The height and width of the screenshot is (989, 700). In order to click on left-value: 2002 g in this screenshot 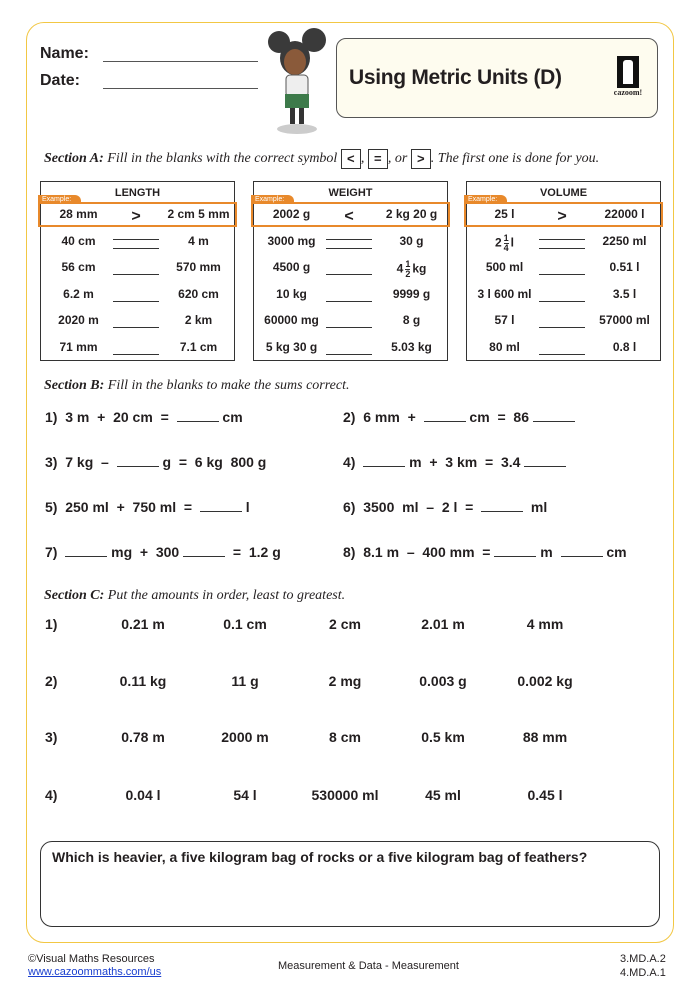, I will do `click(291, 214)`.